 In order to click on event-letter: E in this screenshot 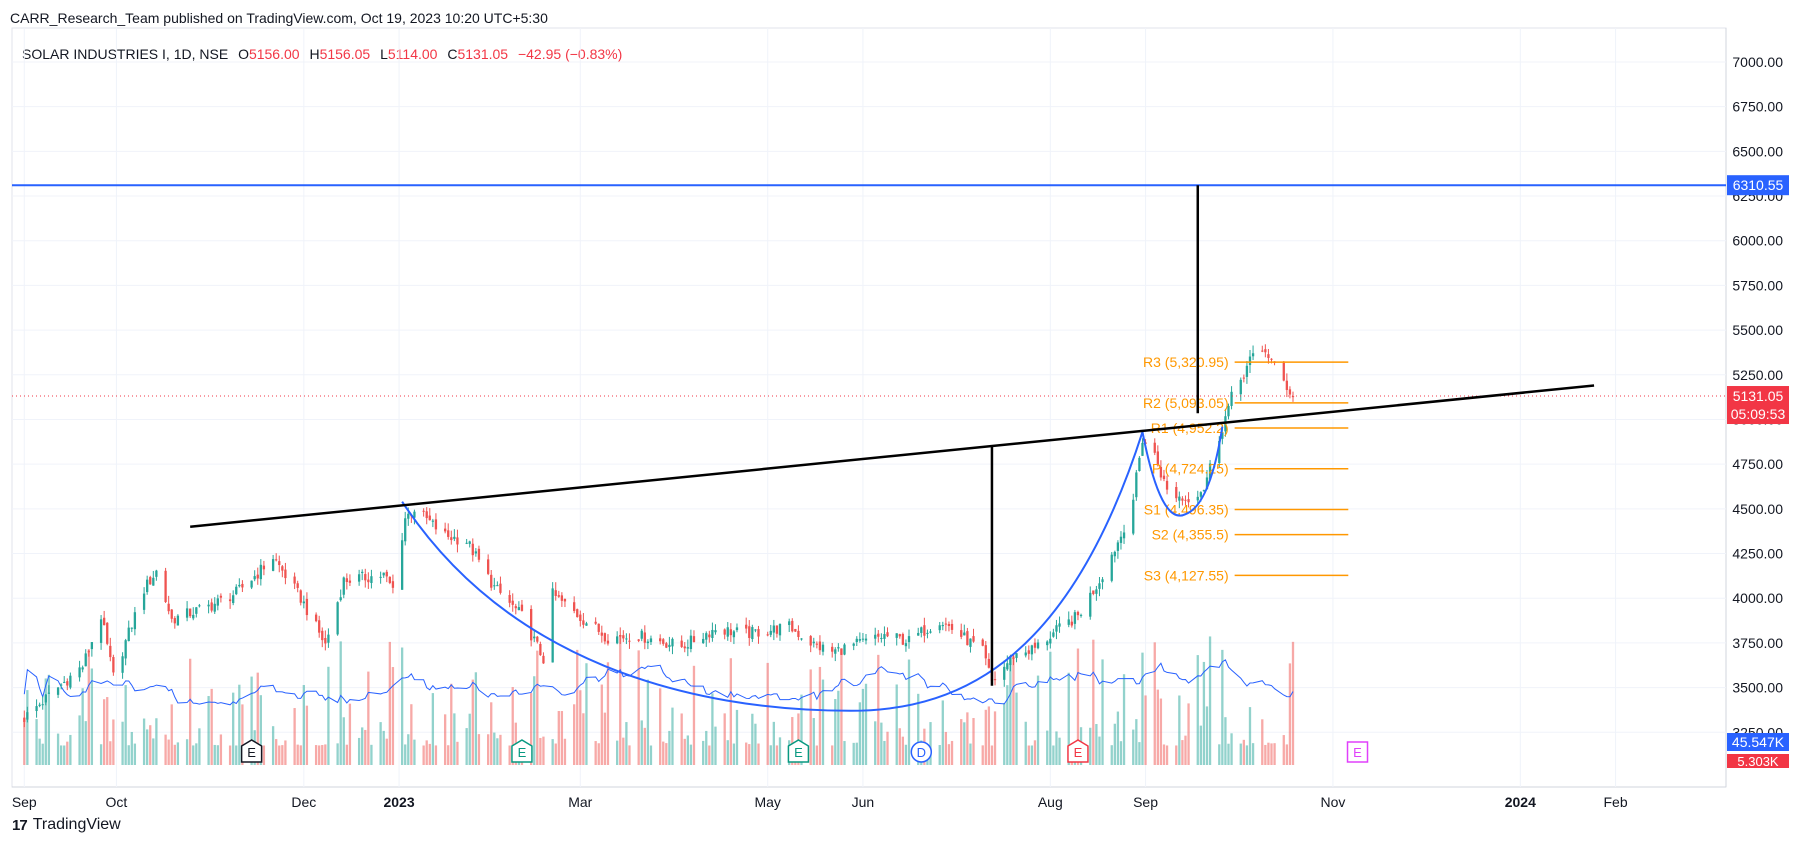, I will do `click(1357, 752)`.